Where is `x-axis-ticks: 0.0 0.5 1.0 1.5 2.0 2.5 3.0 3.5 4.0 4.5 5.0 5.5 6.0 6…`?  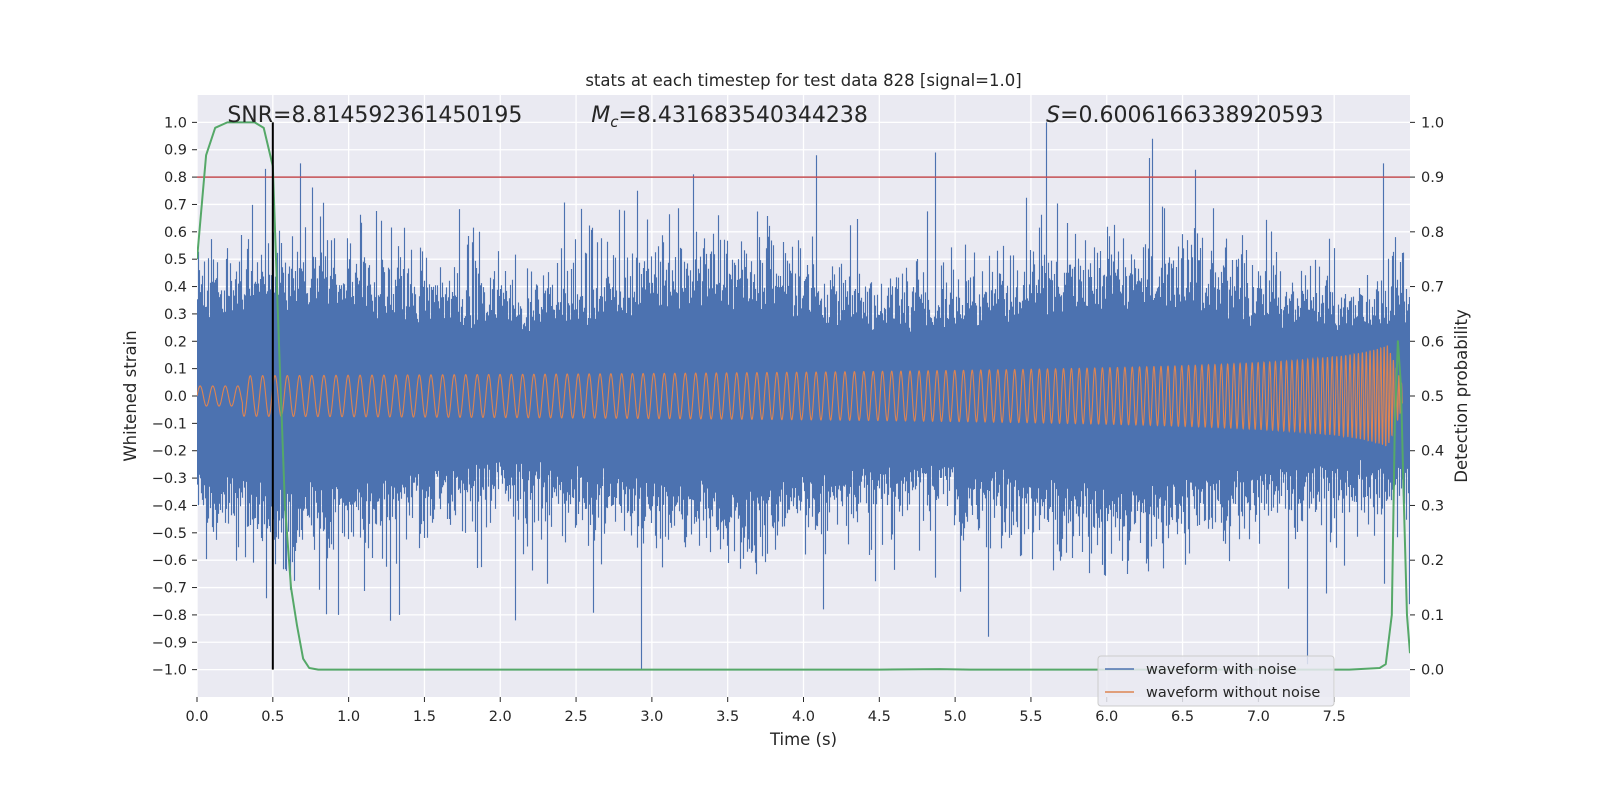 x-axis-ticks: 0.0 0.5 1.0 1.5 2.0 2.5 3.0 3.5 4.0 4.5 5.0 5.5 6.0 6… is located at coordinates (765, 711).